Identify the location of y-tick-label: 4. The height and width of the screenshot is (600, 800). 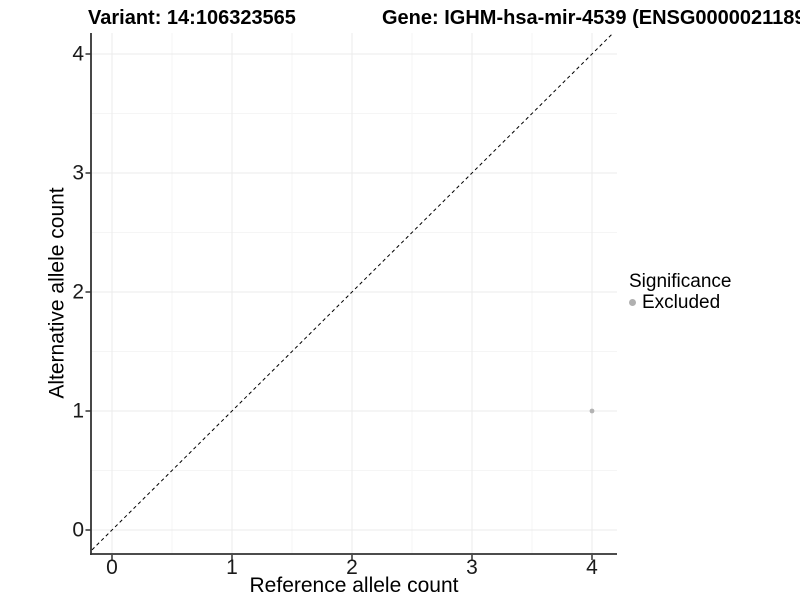
(78, 54).